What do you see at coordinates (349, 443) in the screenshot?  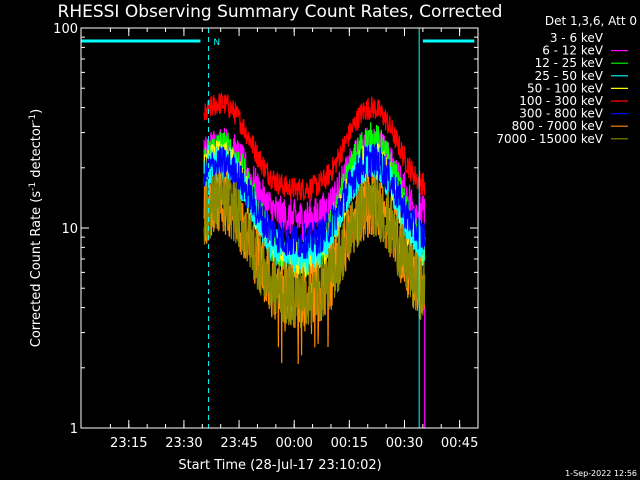 I see `x-tick-label: 00:15` at bounding box center [349, 443].